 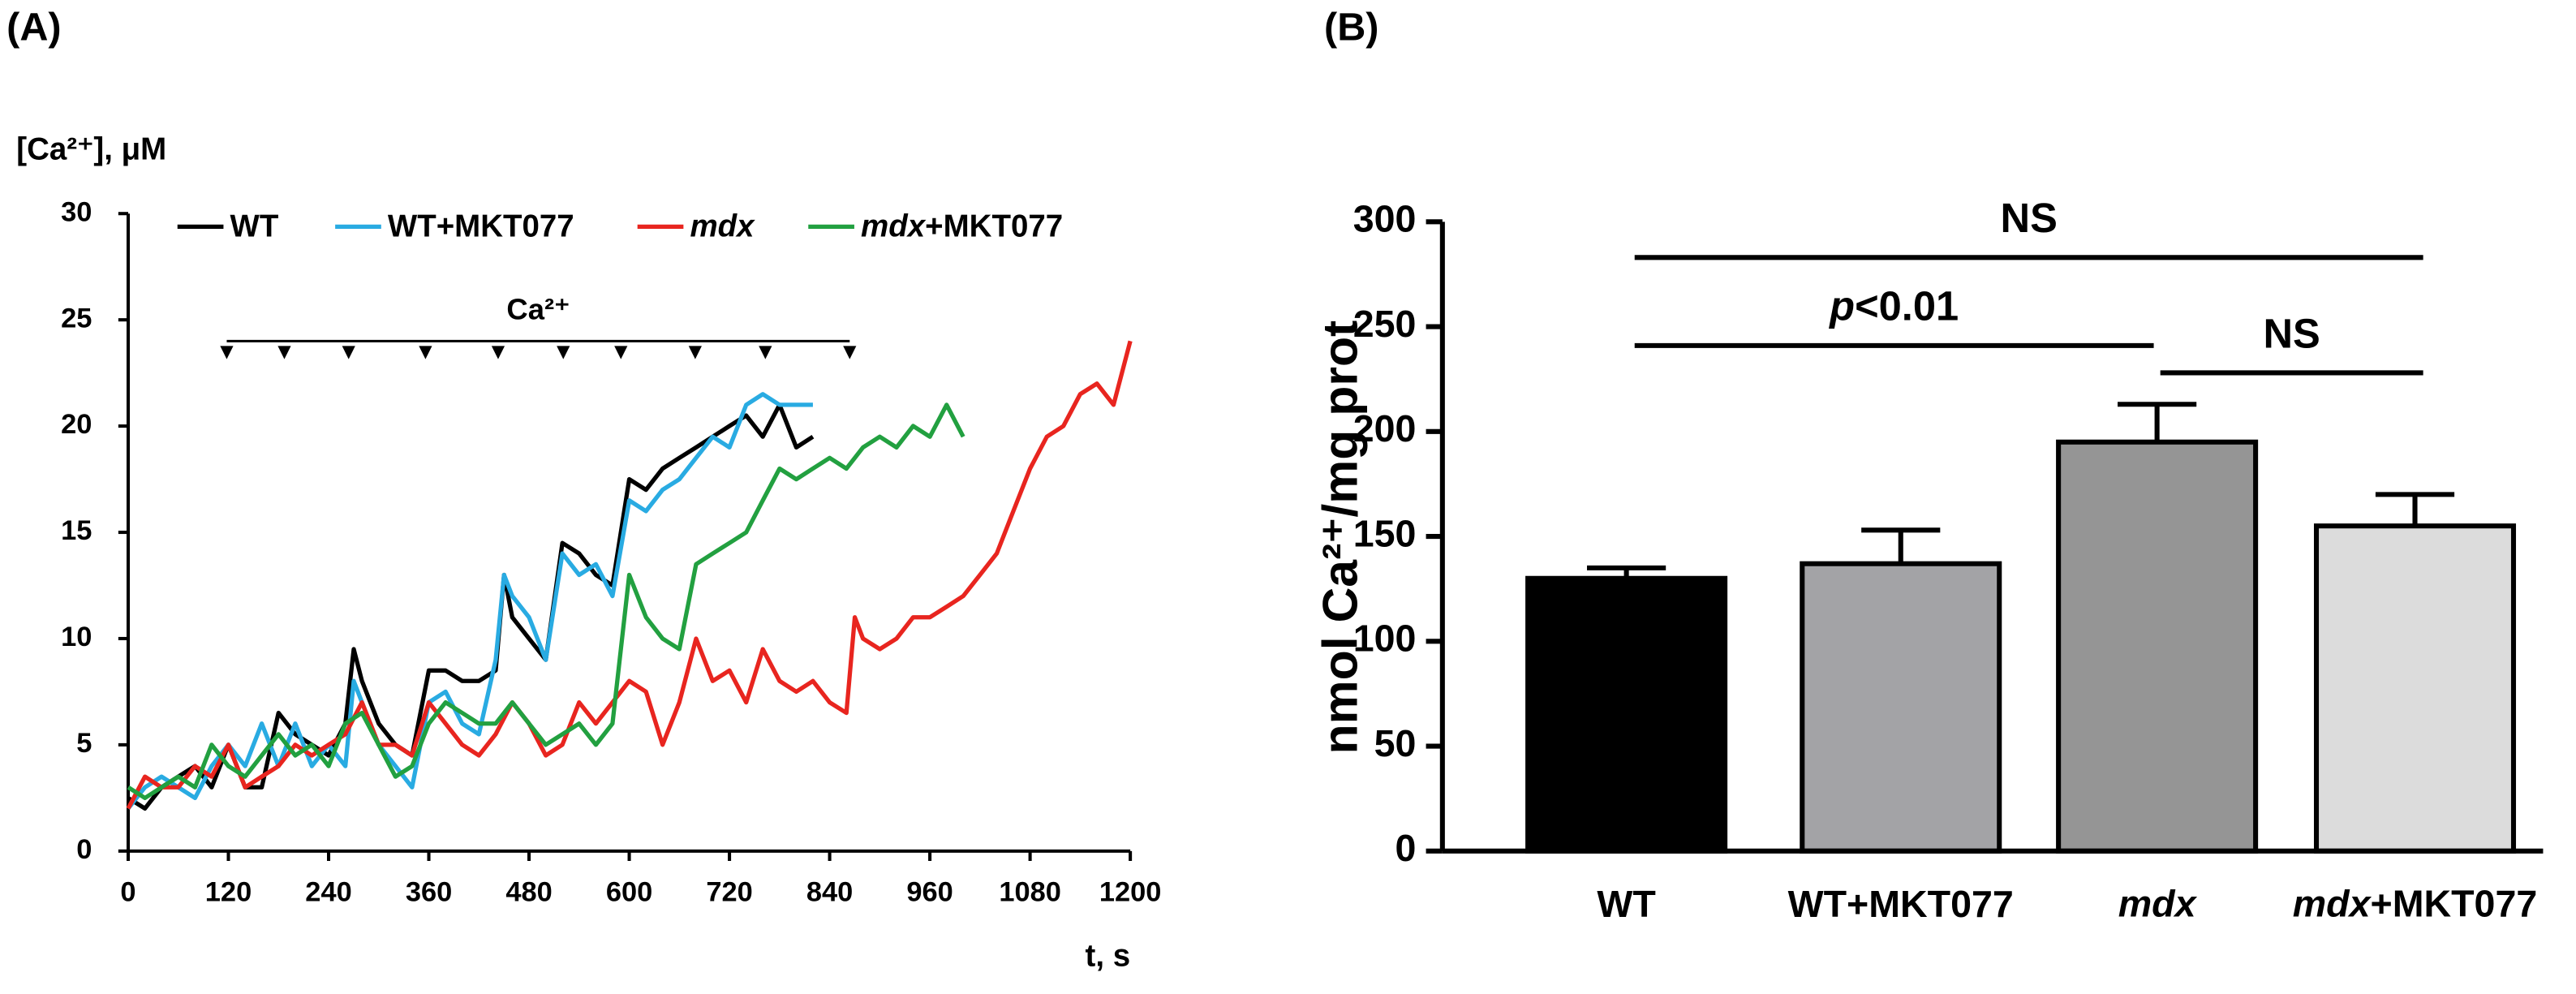 I want to click on x-axis-label: t, s, so click(x=1108, y=956).